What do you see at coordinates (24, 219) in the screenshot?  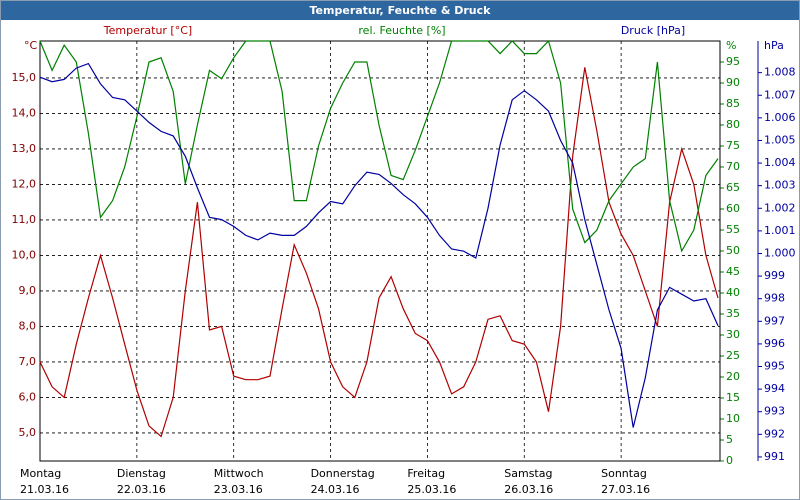 I see `y-tick-label: 11,0` at bounding box center [24, 219].